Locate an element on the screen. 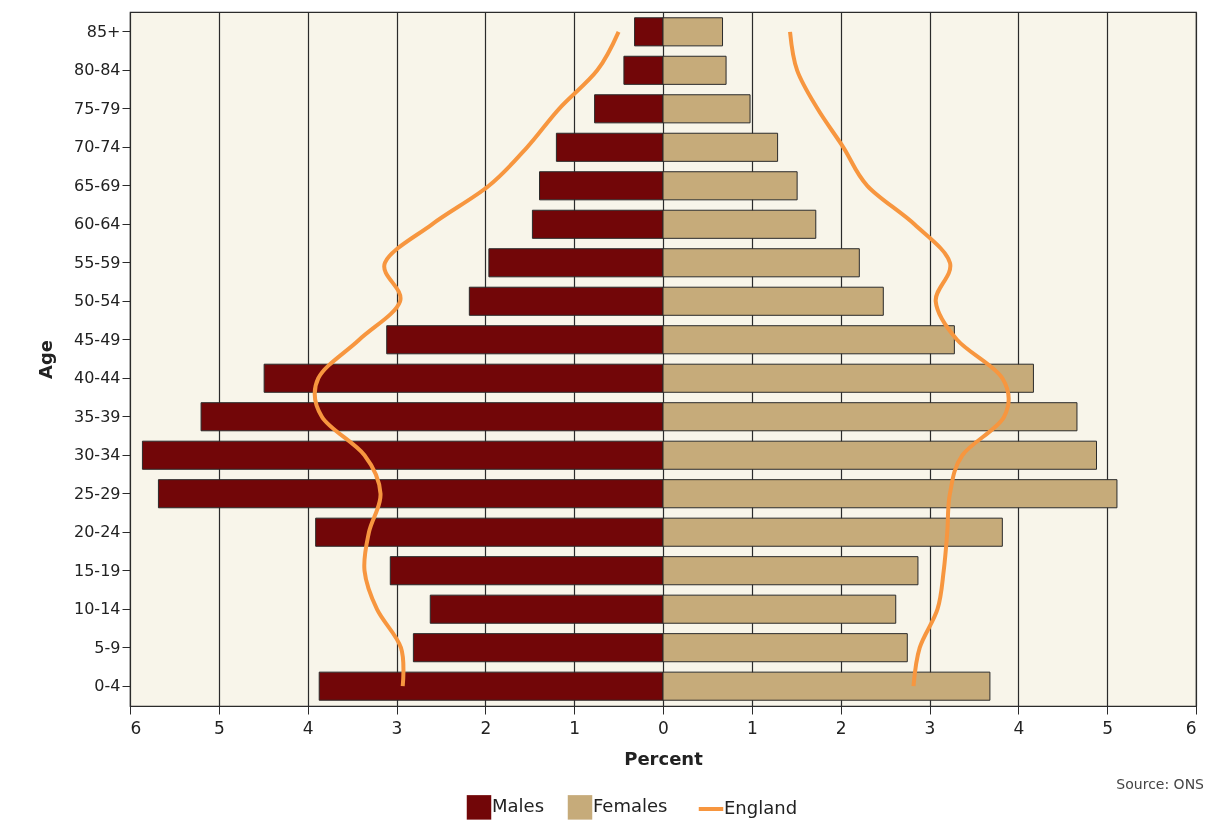 This screenshot has height=831, width=1206. legend-label: Males is located at coordinates (518, 806).